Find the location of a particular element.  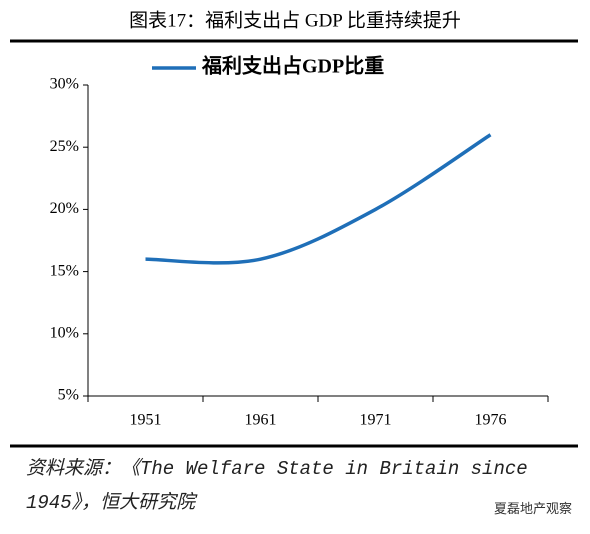

x-tick-label: 1961 is located at coordinates (261, 420).